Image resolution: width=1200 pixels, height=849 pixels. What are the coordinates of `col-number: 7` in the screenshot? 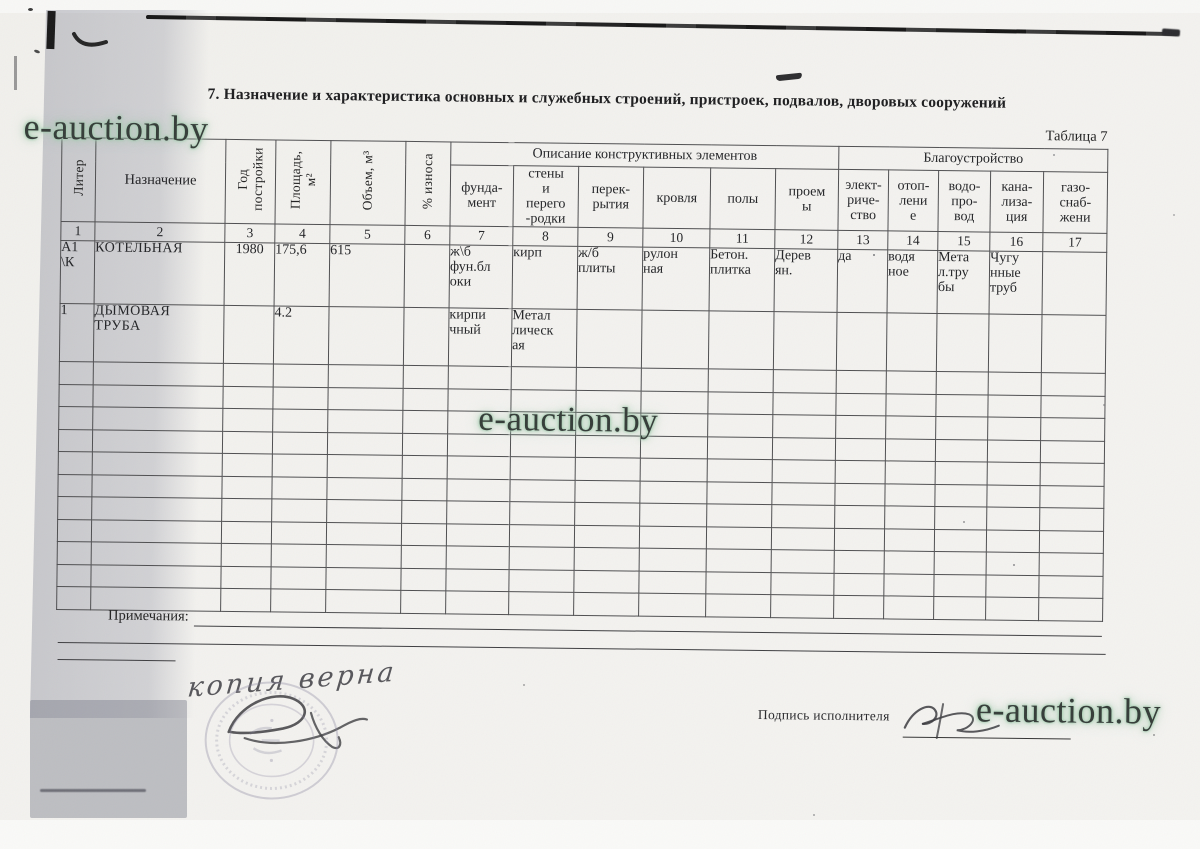 It's located at (481, 236).